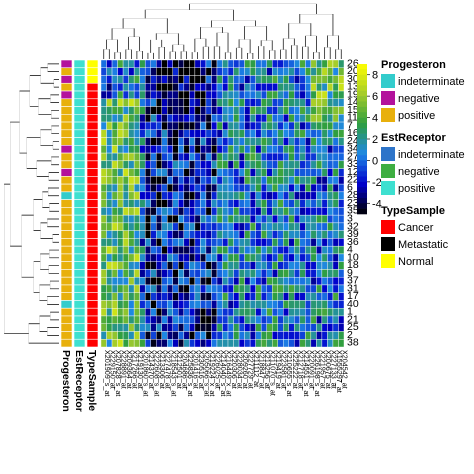 The image size is (474, 474). What do you see at coordinates (388, 154) in the screenshot?
I see `legend-swatch` at bounding box center [388, 154].